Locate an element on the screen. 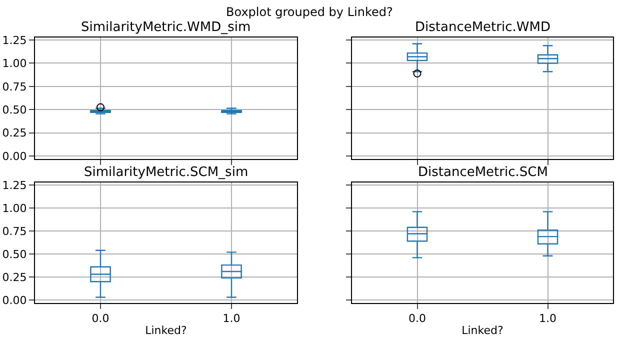  chart-title: SimilarityMetric.WMD_sim is located at coordinates (166, 27).